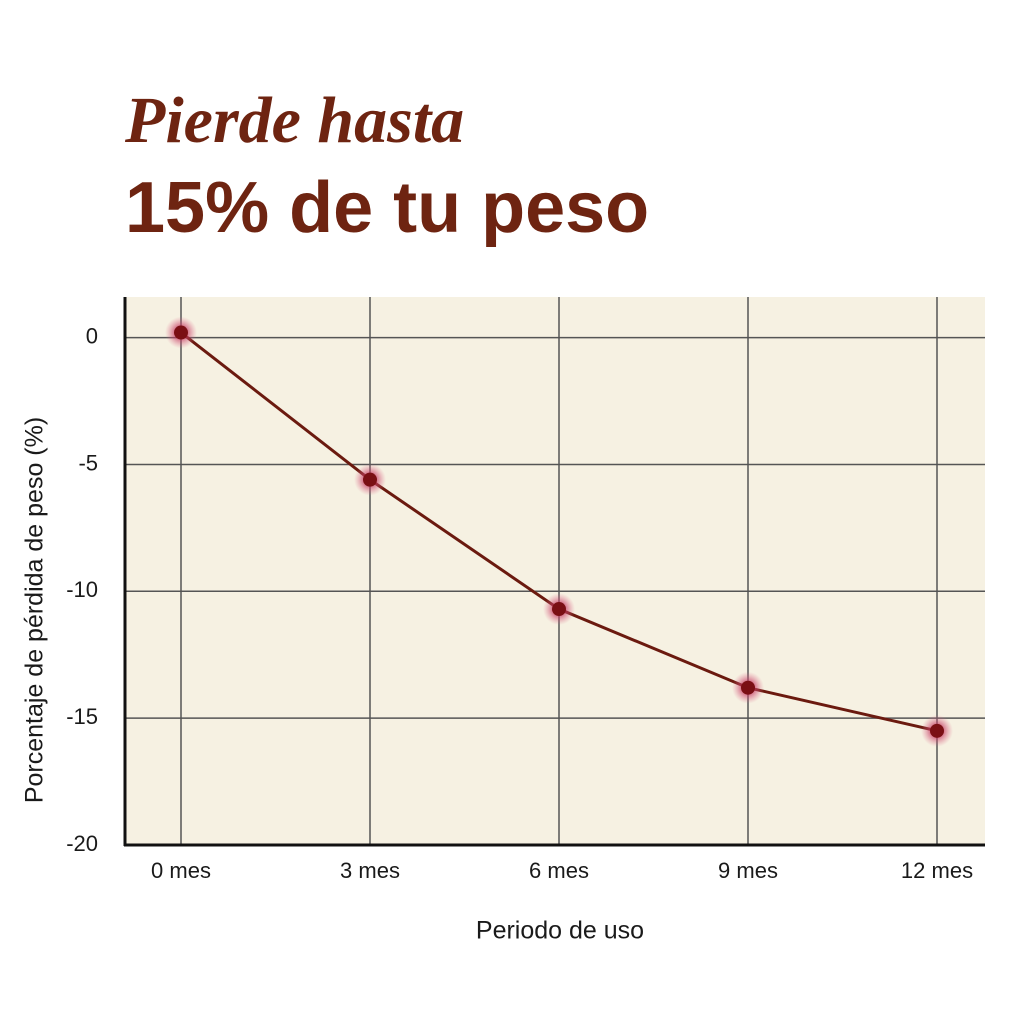 The image size is (1024, 1024). Describe the element at coordinates (937, 870) in the screenshot. I see `x-tick-label: 12 mes` at that location.